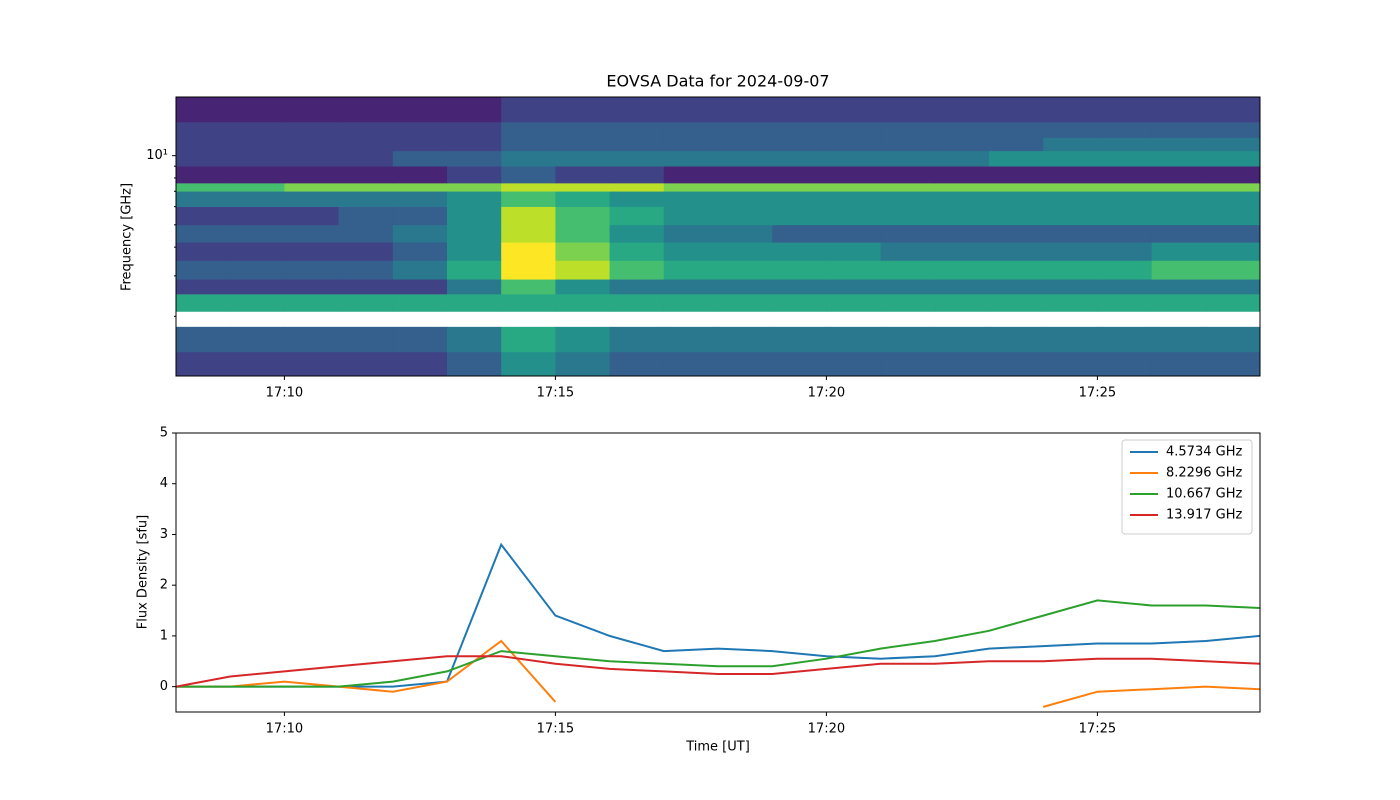 The image size is (1400, 800). Describe the element at coordinates (164, 433) in the screenshot. I see `y-tick-label: 5` at that location.